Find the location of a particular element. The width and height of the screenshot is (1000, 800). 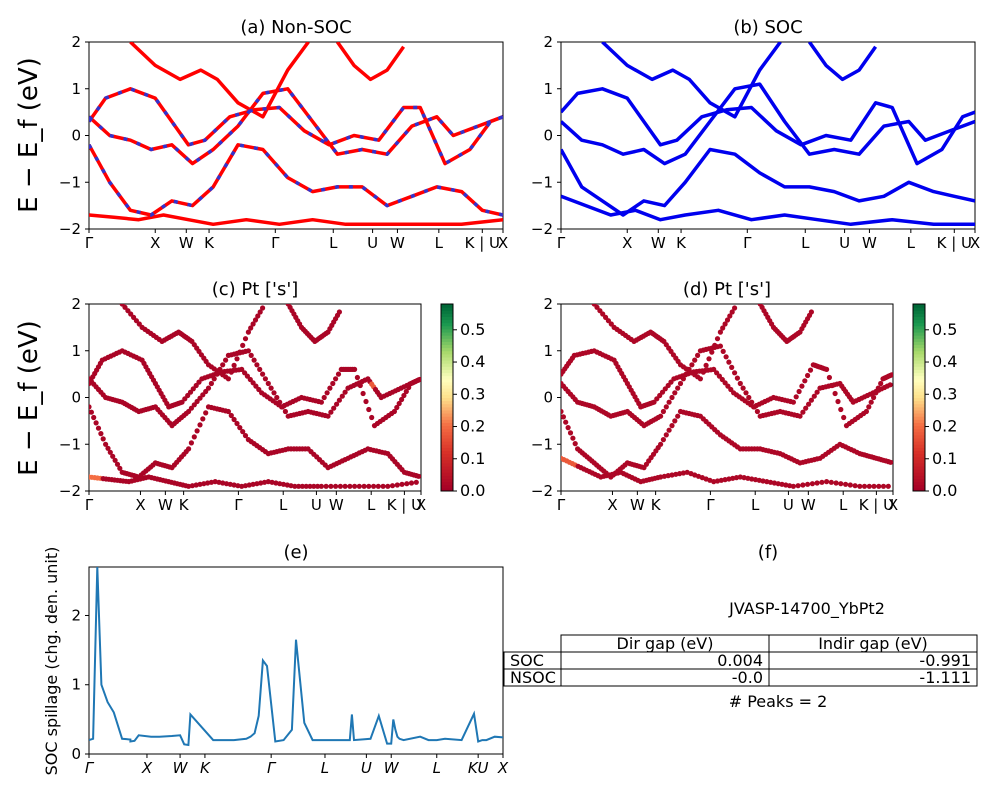

x-tick-label: K | U is located at coordinates (876, 505).